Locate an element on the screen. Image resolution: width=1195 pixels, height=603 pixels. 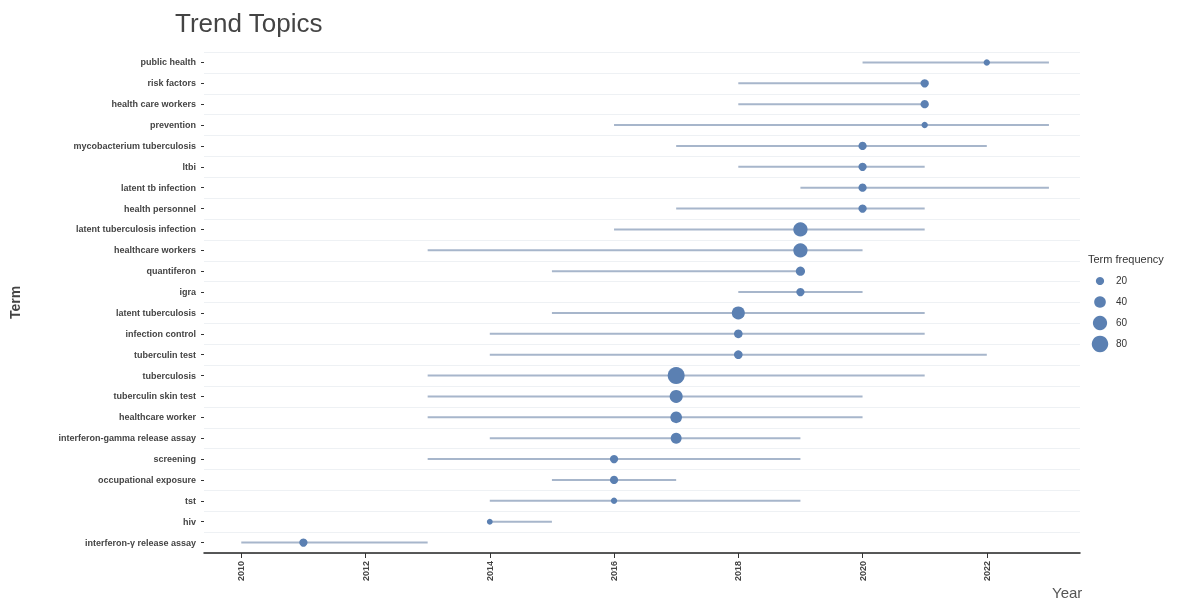
y-tick-label: infection control is located at coordinates (160, 333).